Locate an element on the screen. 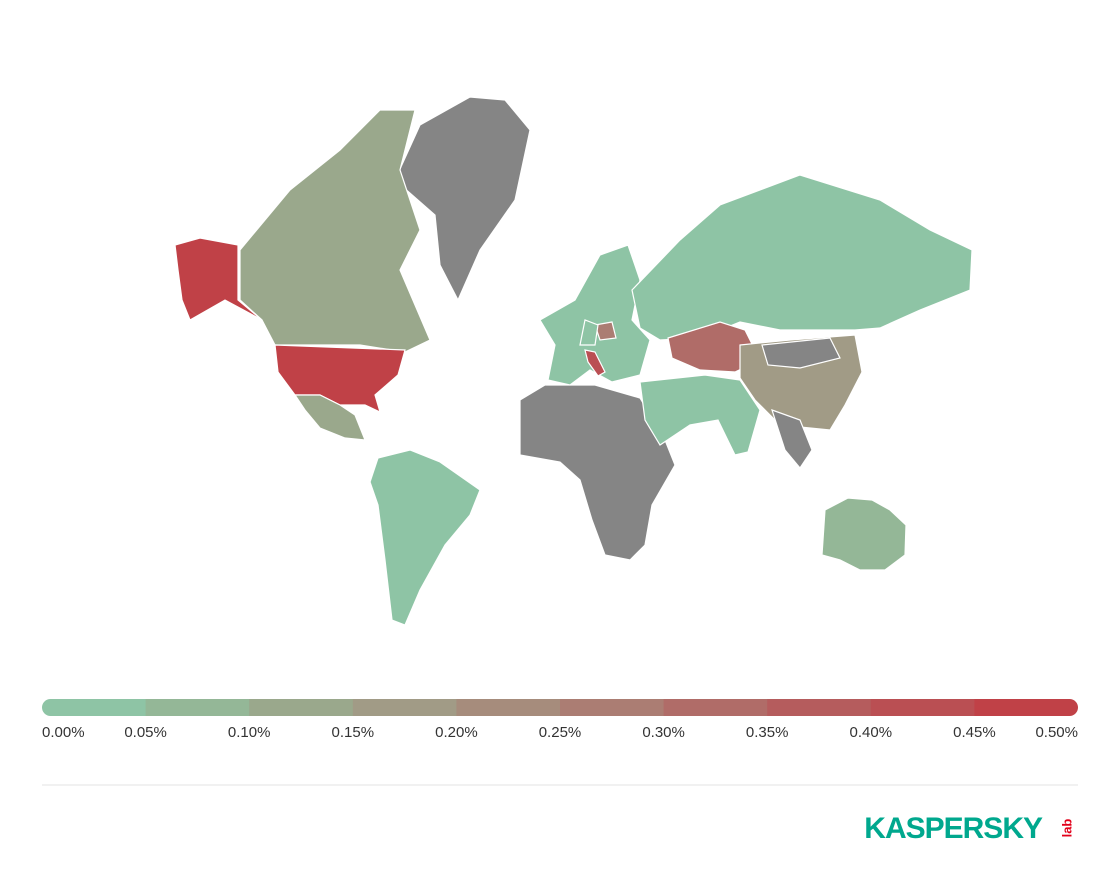  legend-bar is located at coordinates (560, 707).